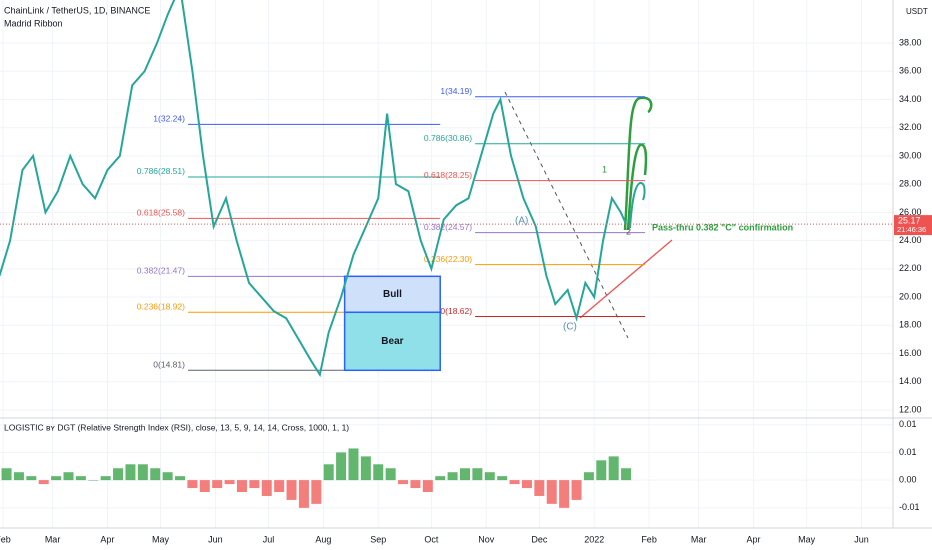  What do you see at coordinates (909, 220) in the screenshot?
I see `last-price: 25.17` at bounding box center [909, 220].